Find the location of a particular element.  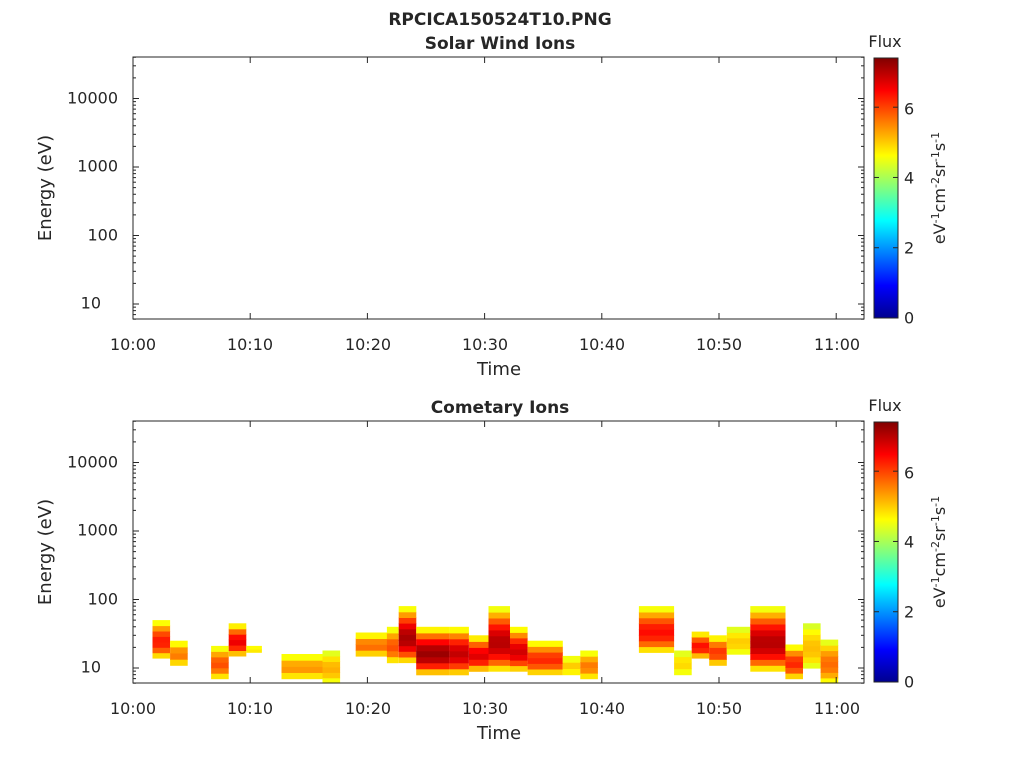

colorbar-unit-label: eV-1cm-2sr-1s-1 is located at coordinates (939, 188).